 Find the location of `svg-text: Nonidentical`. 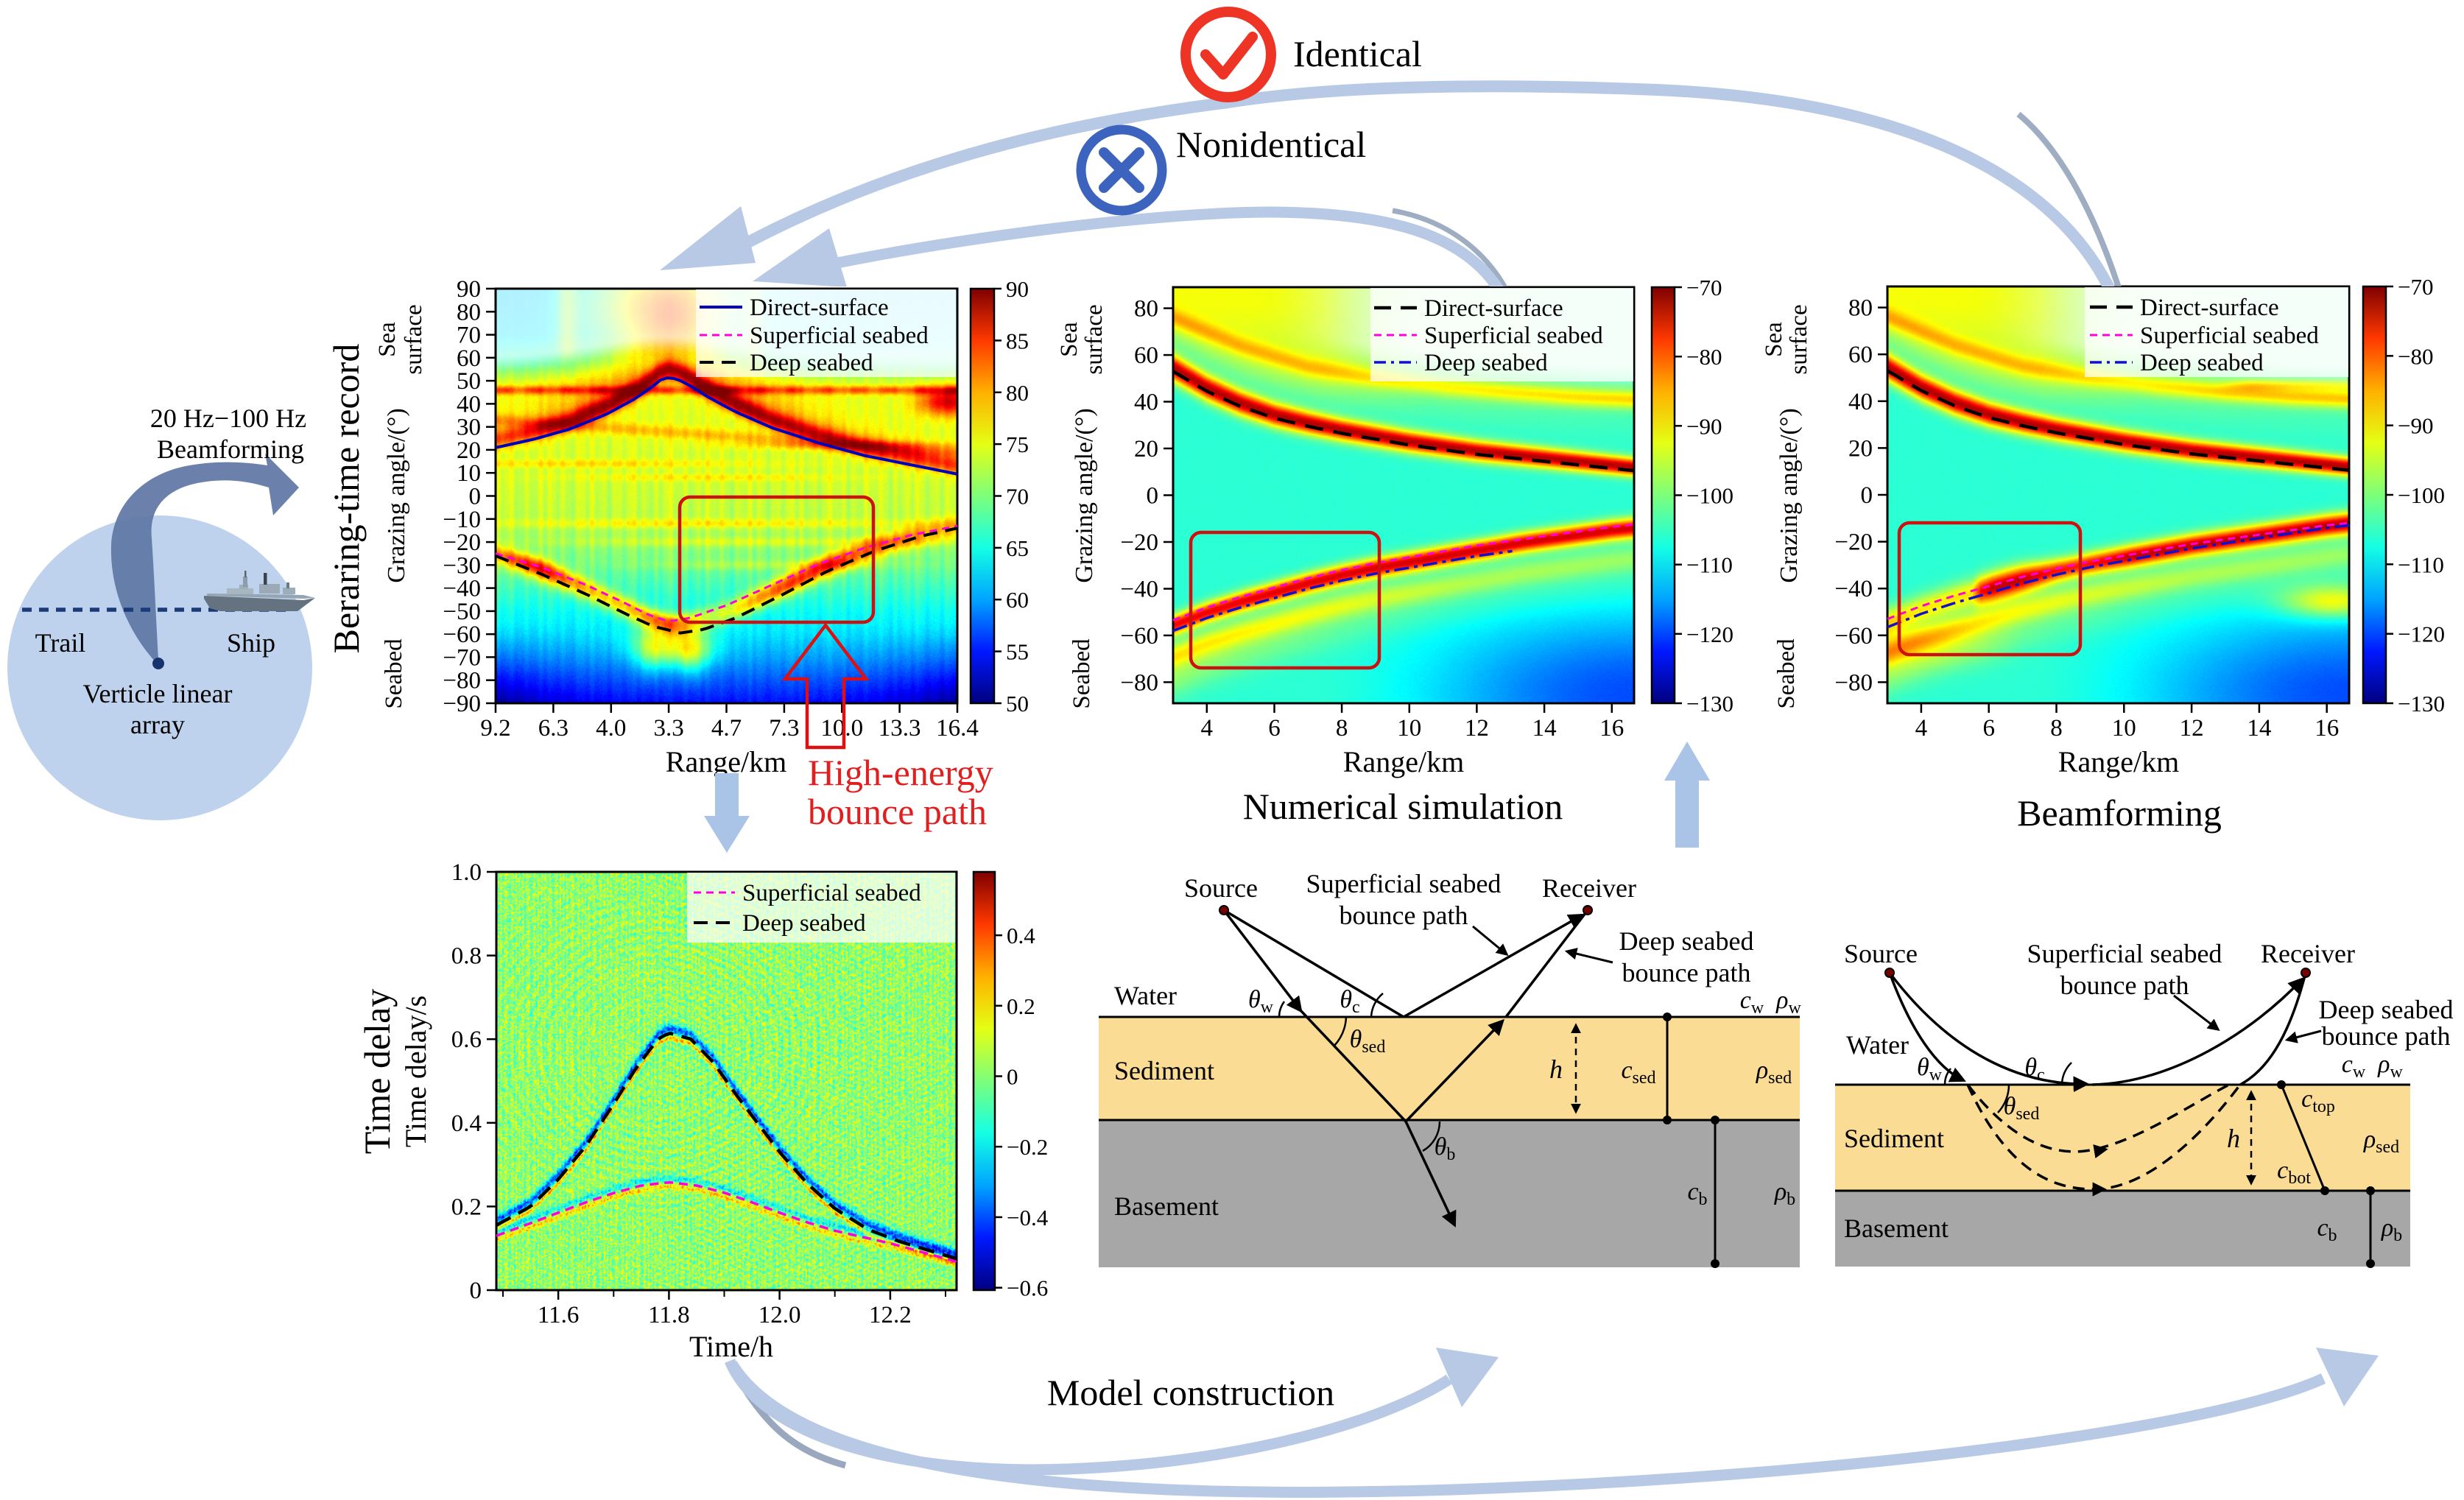

svg-text: Nonidentical is located at coordinates (1271, 145).